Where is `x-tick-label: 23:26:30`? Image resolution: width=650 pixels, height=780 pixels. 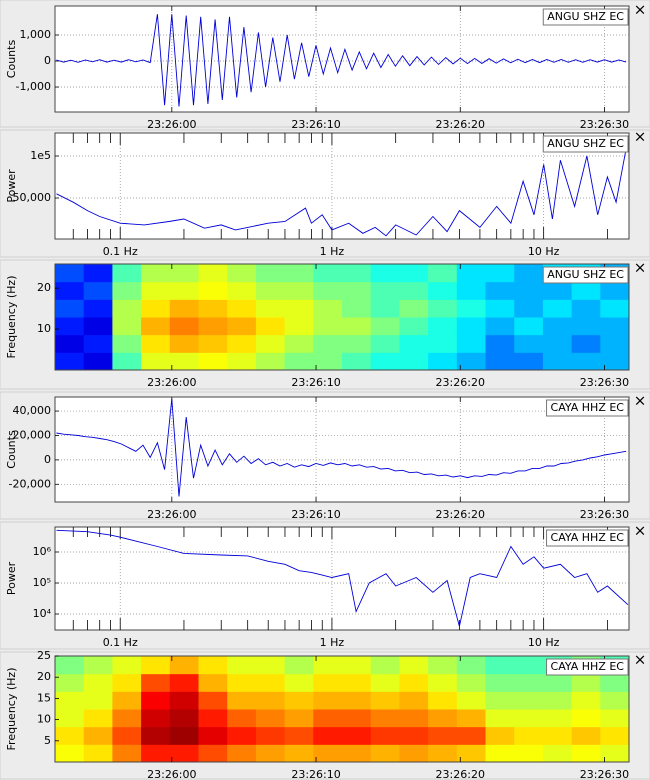
x-tick-label: 23:26:30 is located at coordinates (604, 774).